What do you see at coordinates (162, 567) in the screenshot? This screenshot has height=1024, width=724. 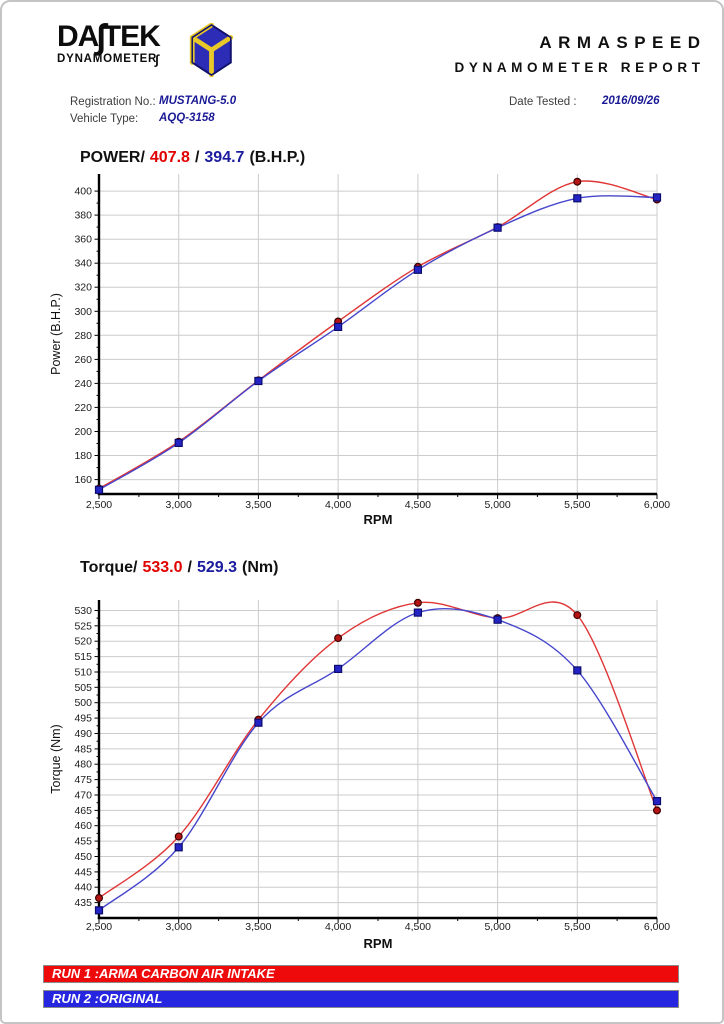 I see `torque-run1-max: 533.0` at bounding box center [162, 567].